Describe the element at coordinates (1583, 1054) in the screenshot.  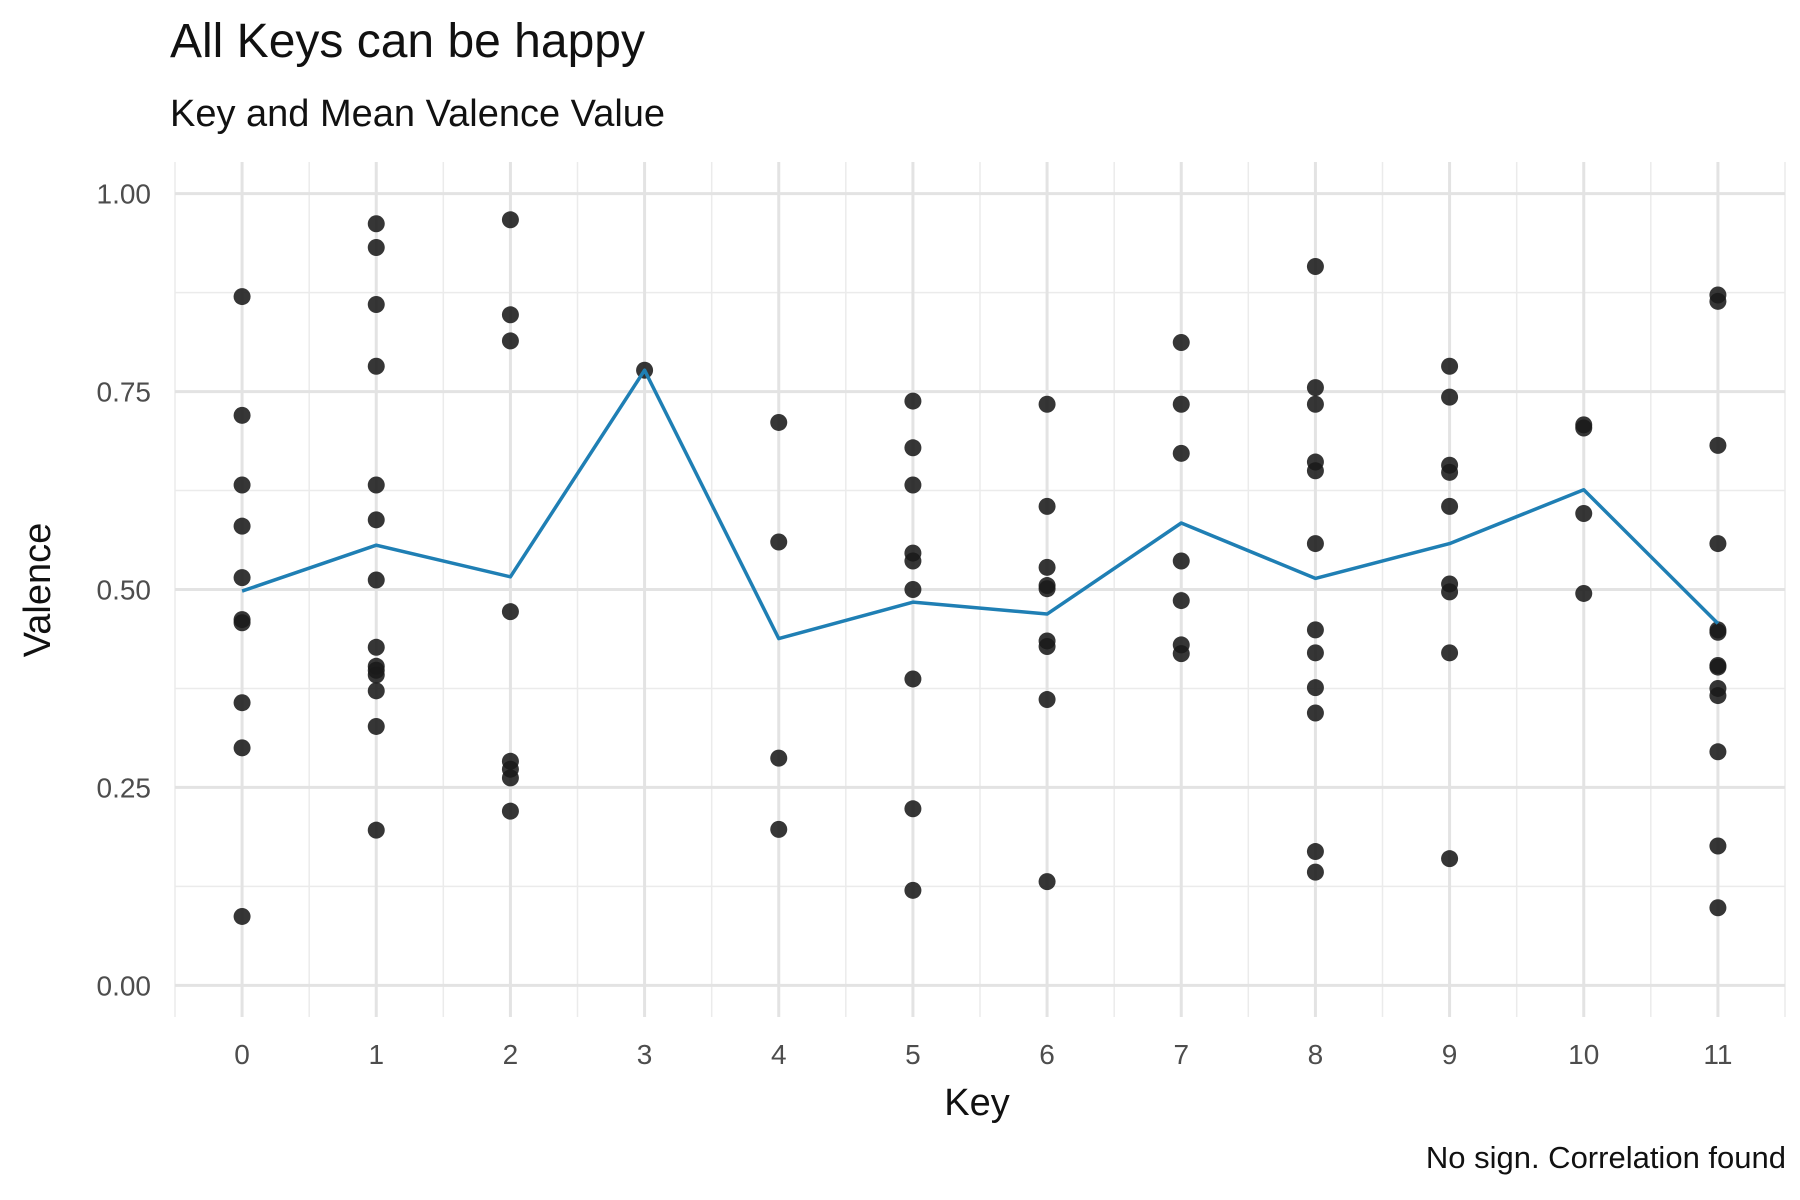
I see `x-tick-label: 10` at that location.